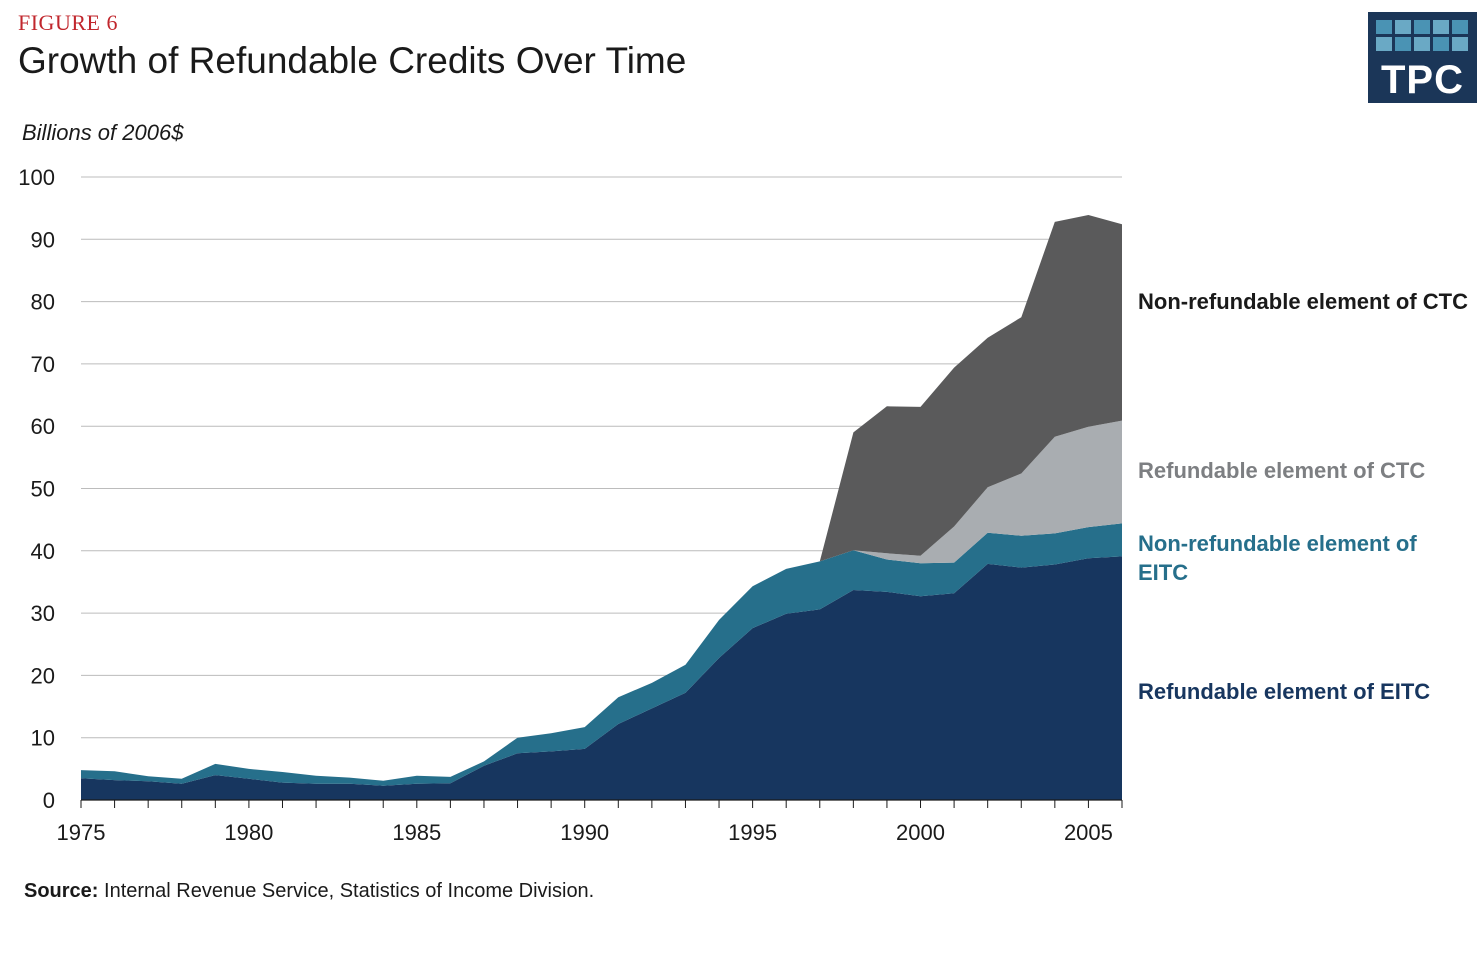 The width and height of the screenshot is (1478, 974). I want to click on x-tick-label: 1985, so click(416, 832).